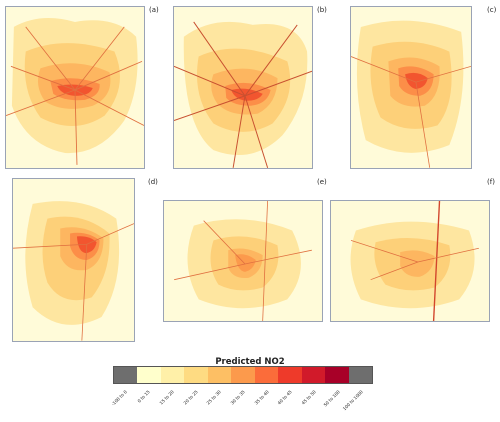 The image size is (500, 422). I want to click on map-c-svg, so click(411, 94).